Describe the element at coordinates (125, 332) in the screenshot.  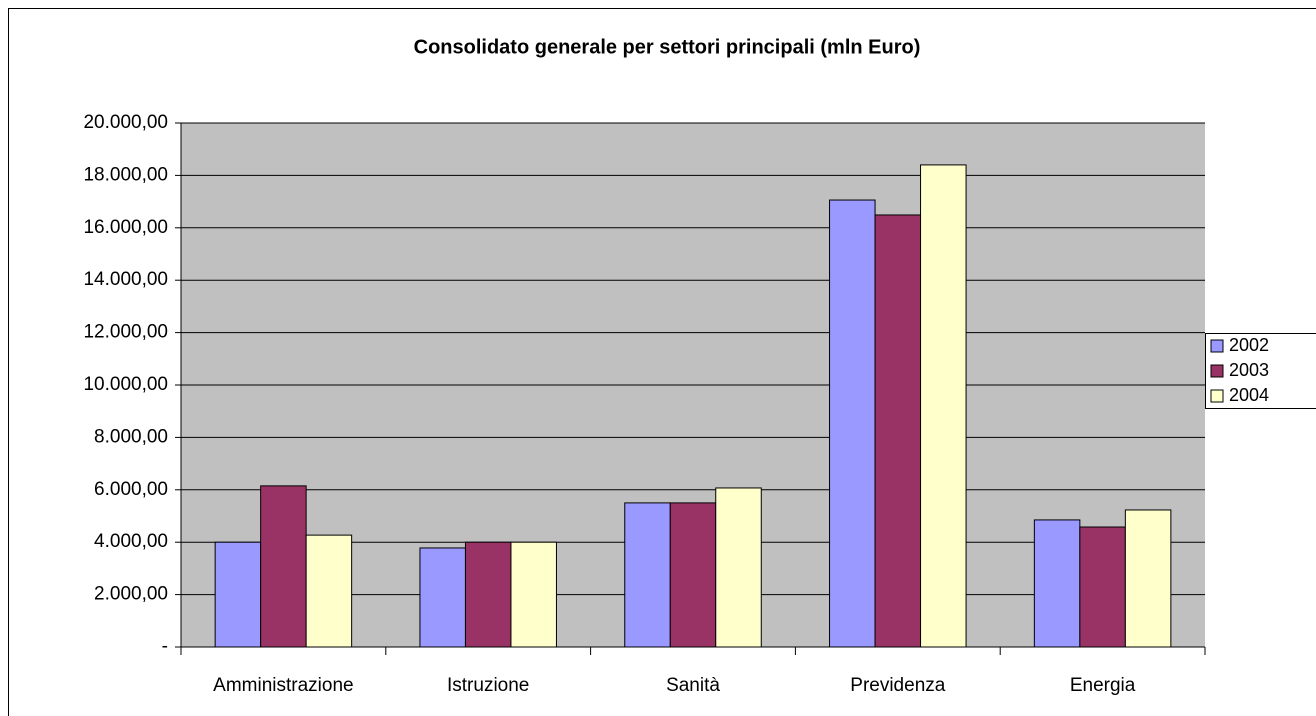
I see `y-tick-label: 12.000,00` at that location.